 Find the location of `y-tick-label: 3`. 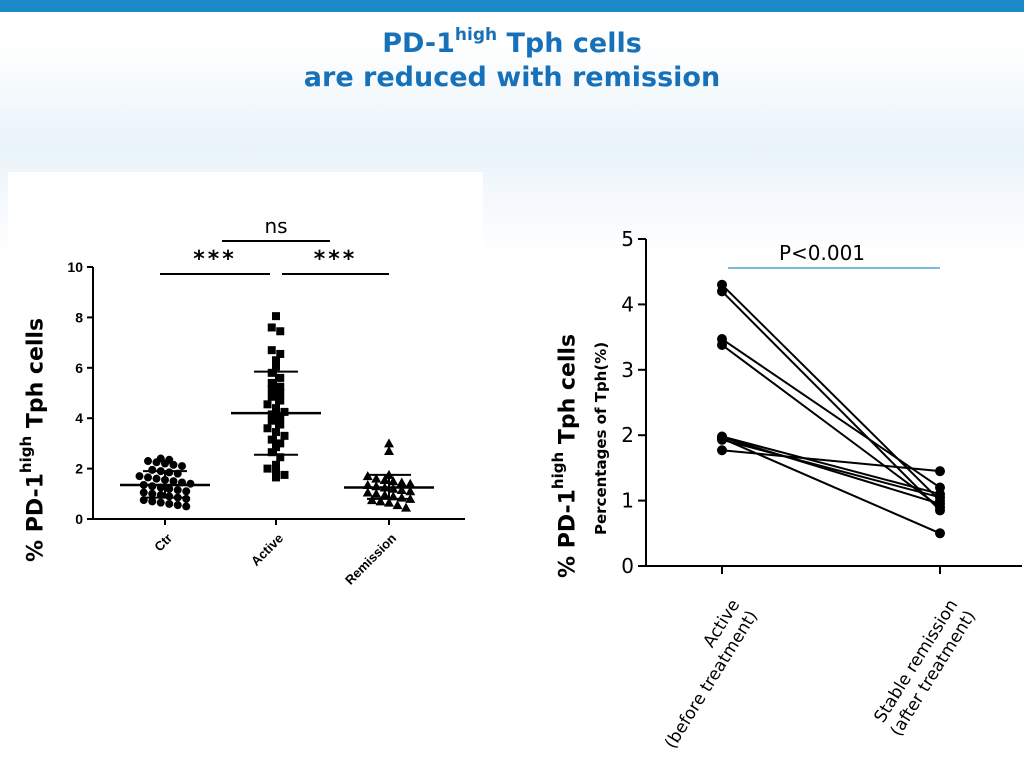

y-tick-label: 3 is located at coordinates (627, 370).